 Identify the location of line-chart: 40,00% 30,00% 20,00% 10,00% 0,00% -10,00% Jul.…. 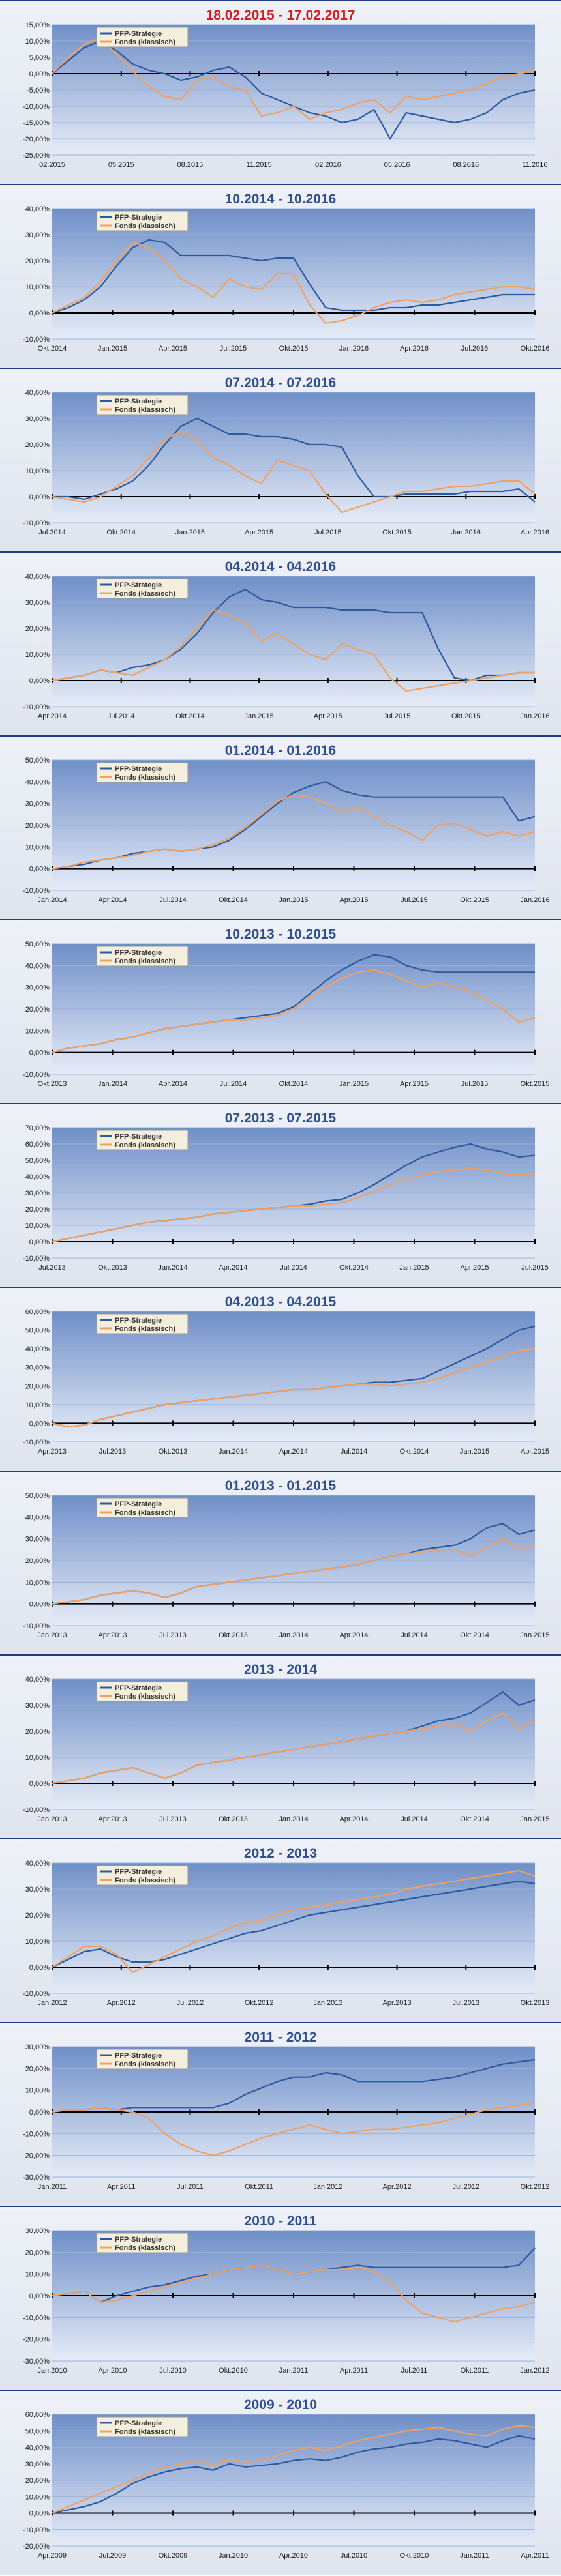
(286, 462).